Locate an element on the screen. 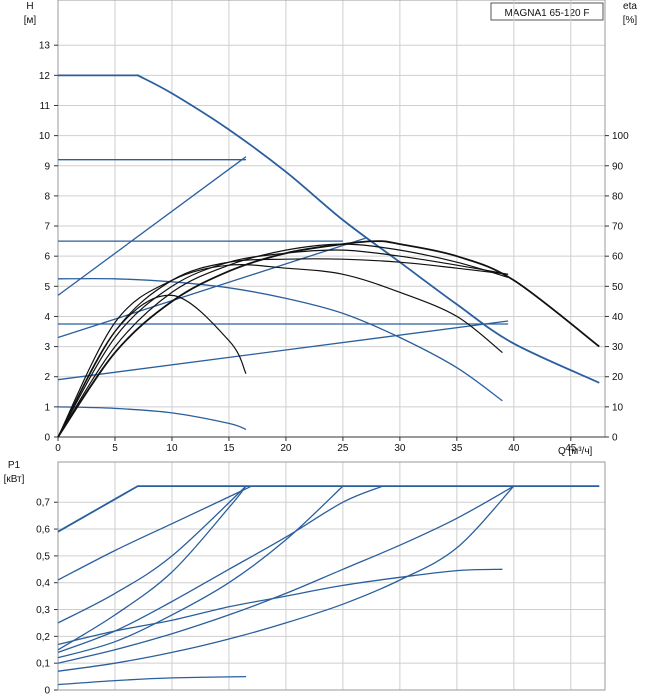  head-tick-label: 4 is located at coordinates (47, 317).